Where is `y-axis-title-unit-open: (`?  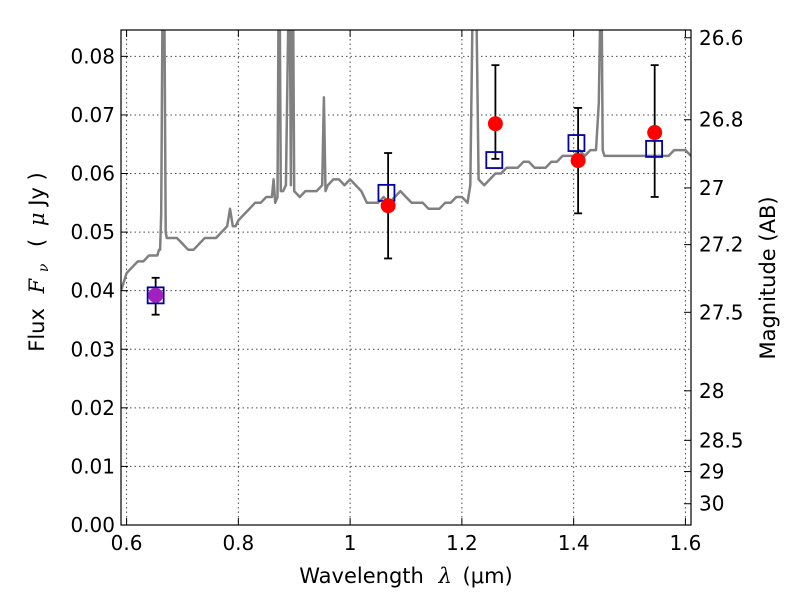 y-axis-title-unit-open: ( is located at coordinates (37, 243).